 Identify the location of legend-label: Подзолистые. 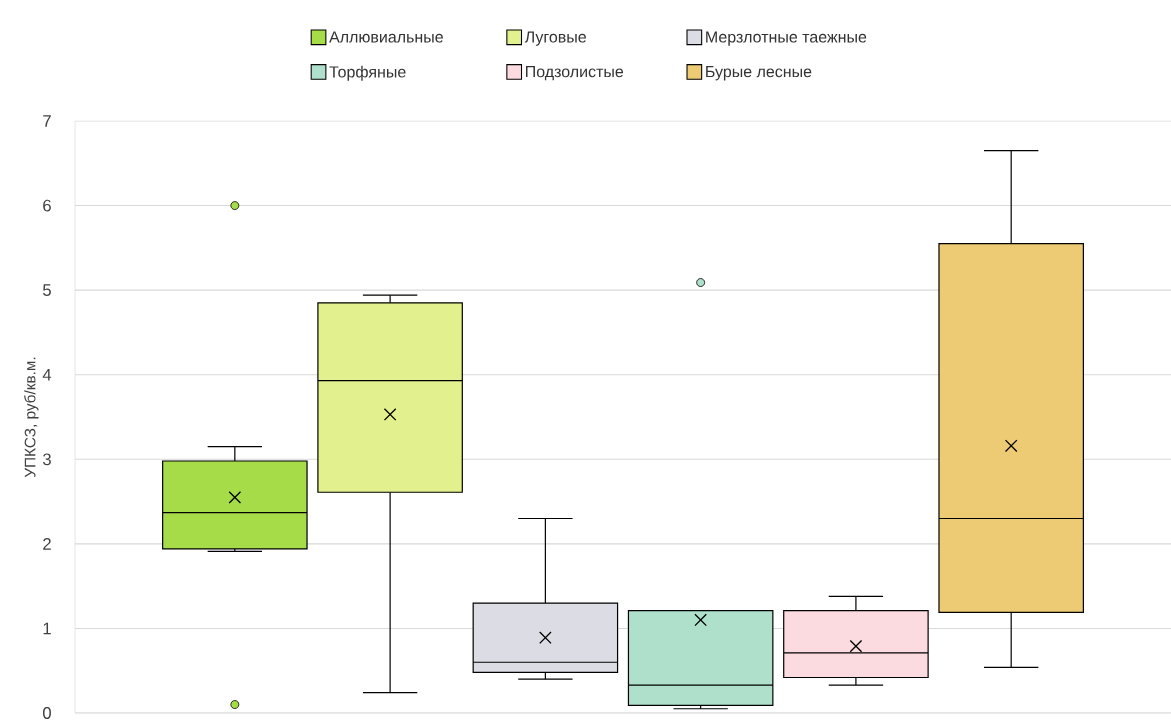
(575, 73).